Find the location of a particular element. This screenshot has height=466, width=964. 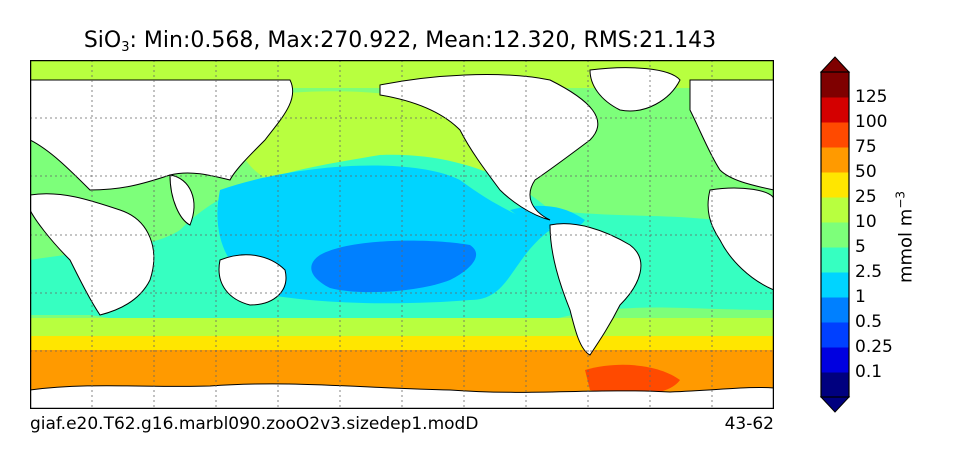

colorbar-tick-label: 5 is located at coordinates (860, 246).